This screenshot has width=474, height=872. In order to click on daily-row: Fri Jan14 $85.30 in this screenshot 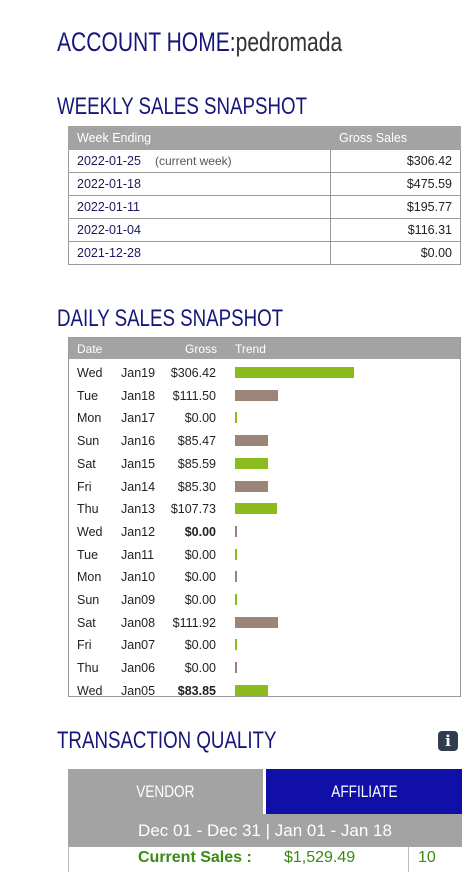, I will do `click(264, 487)`.